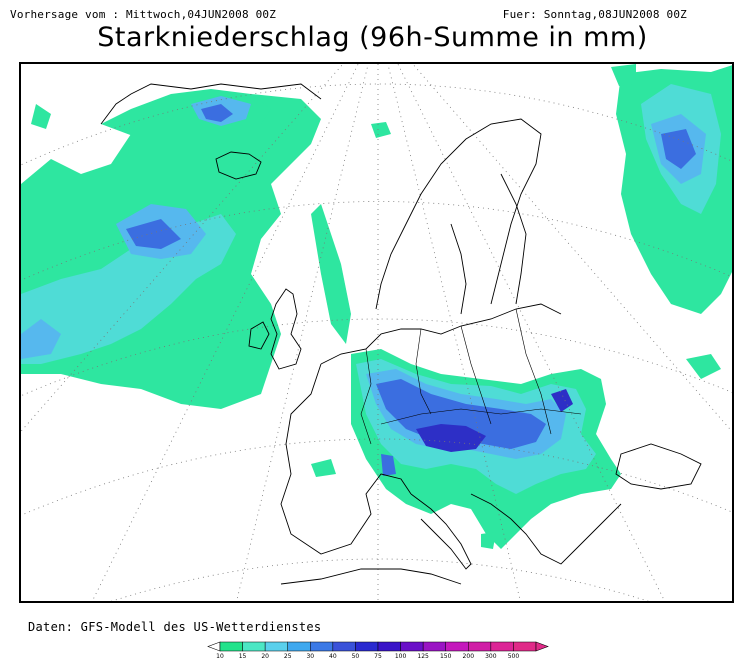 The height and width of the screenshot is (668, 745). I want to click on legend-tick-label: 15, so click(242, 656).